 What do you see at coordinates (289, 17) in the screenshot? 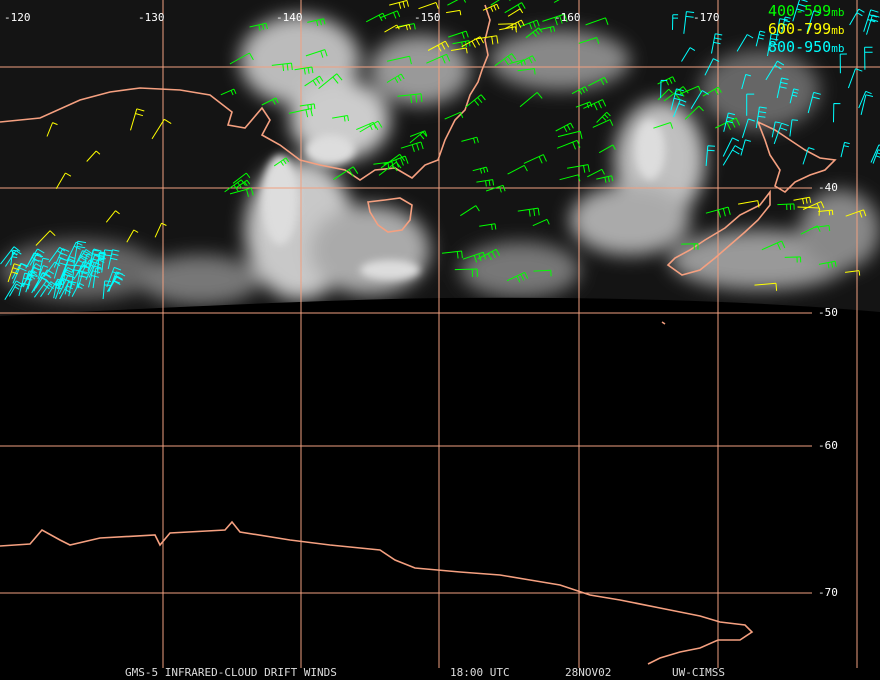
I see `lon-label: -140` at bounding box center [289, 17].